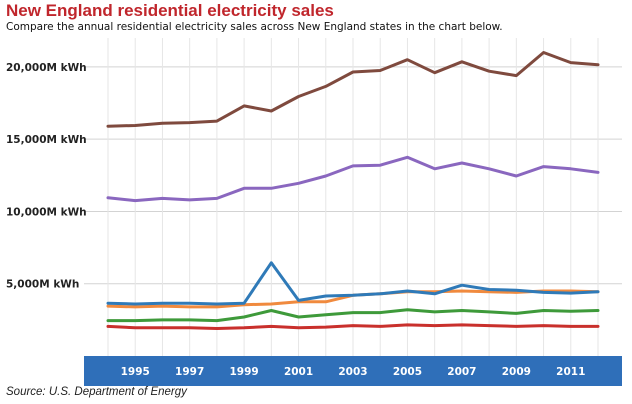 The image size is (632, 404). I want to click on x-tick-label: 1995, so click(135, 372).